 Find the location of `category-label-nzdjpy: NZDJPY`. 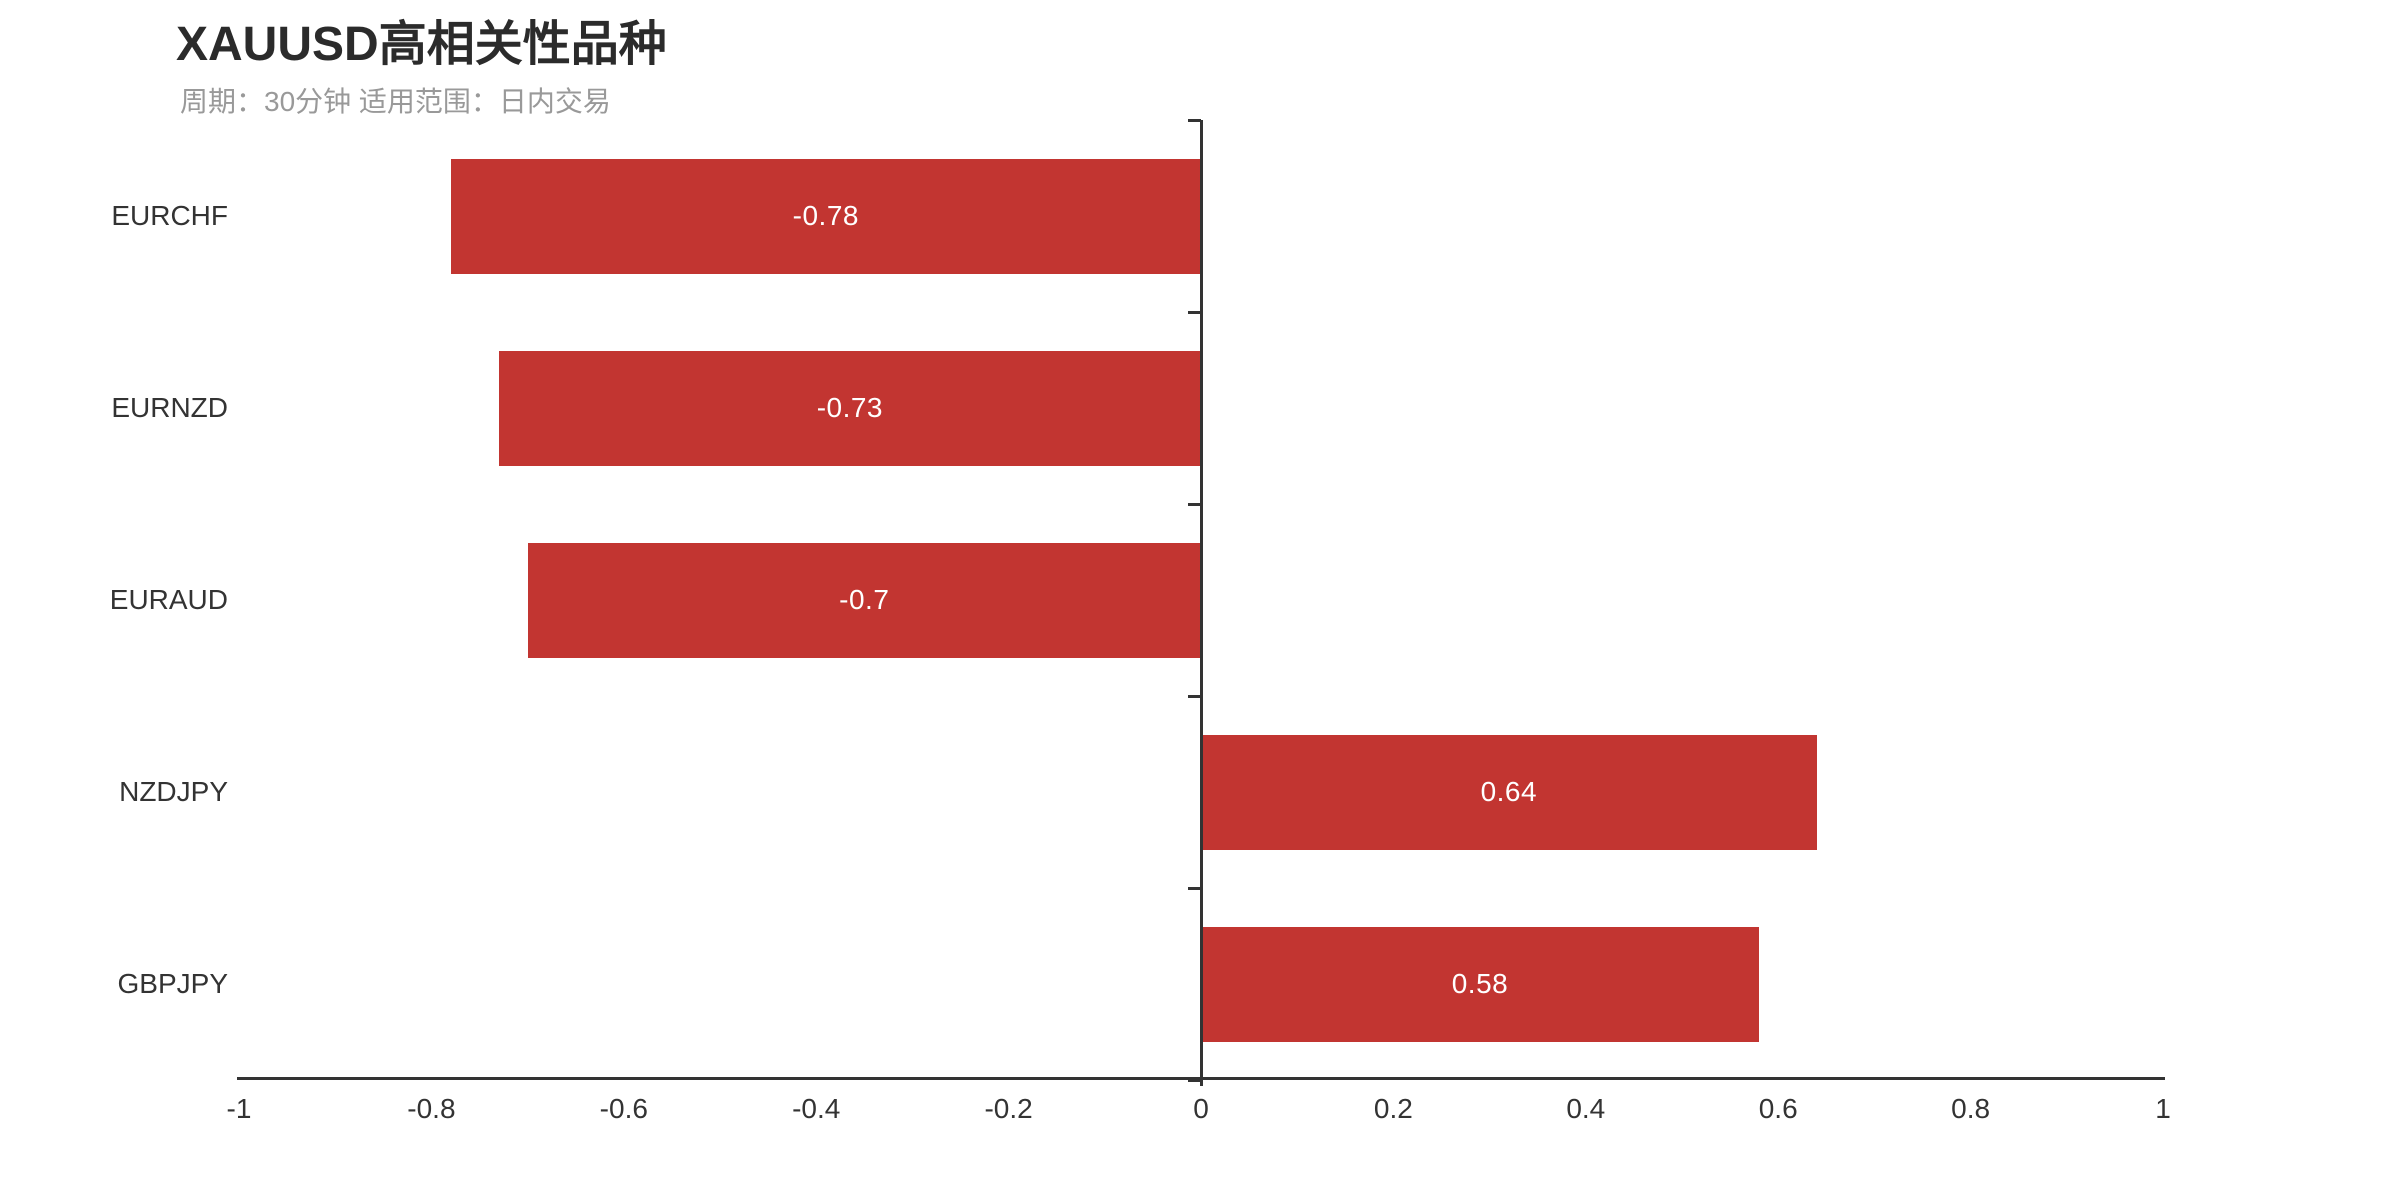

category-label-nzdjpy: NZDJPY is located at coordinates (173, 791).